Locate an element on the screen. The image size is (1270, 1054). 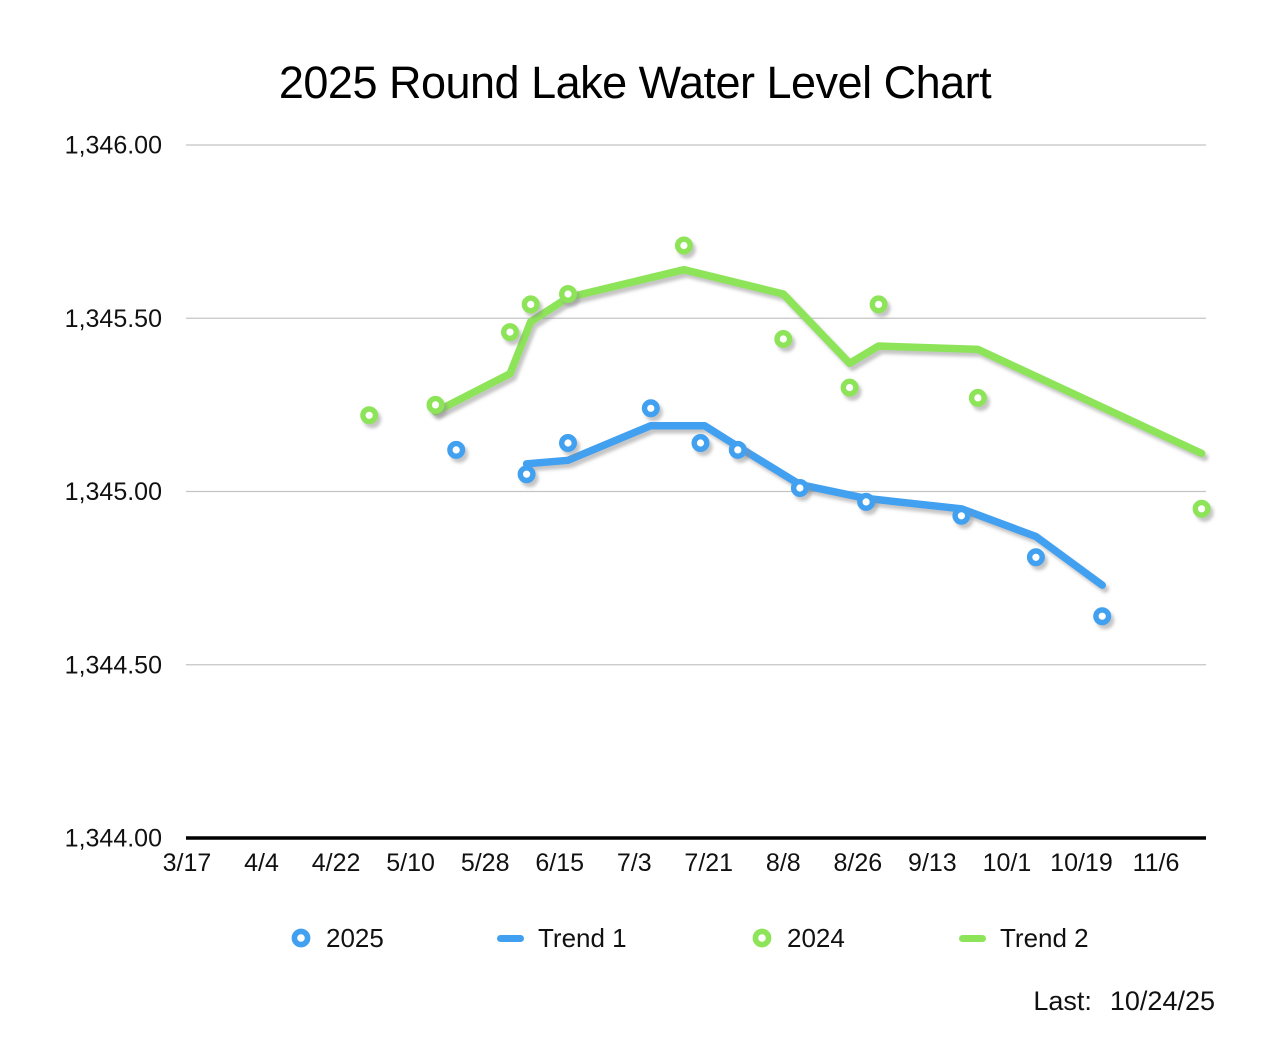
x-tick-label: 8/8 is located at coordinates (783, 863).